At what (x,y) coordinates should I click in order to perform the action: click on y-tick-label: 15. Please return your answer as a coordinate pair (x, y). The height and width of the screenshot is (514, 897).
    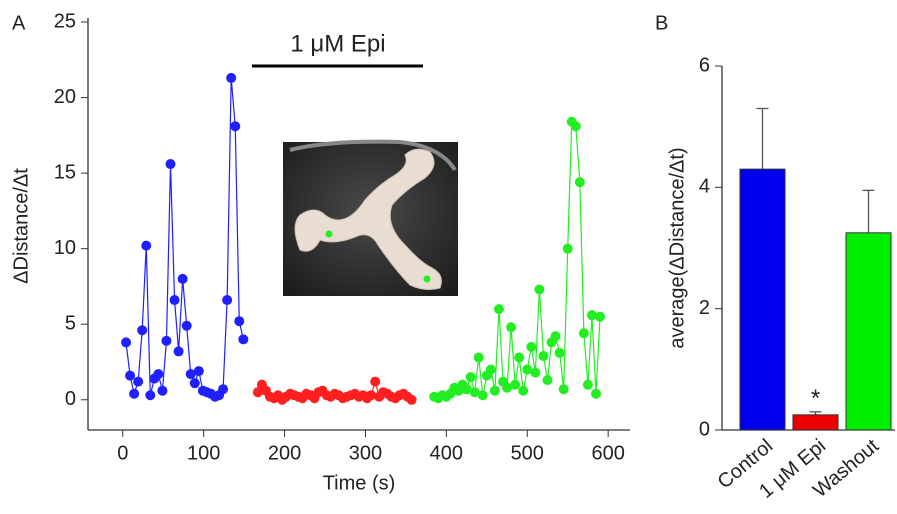
    Looking at the image, I should click on (65, 172).